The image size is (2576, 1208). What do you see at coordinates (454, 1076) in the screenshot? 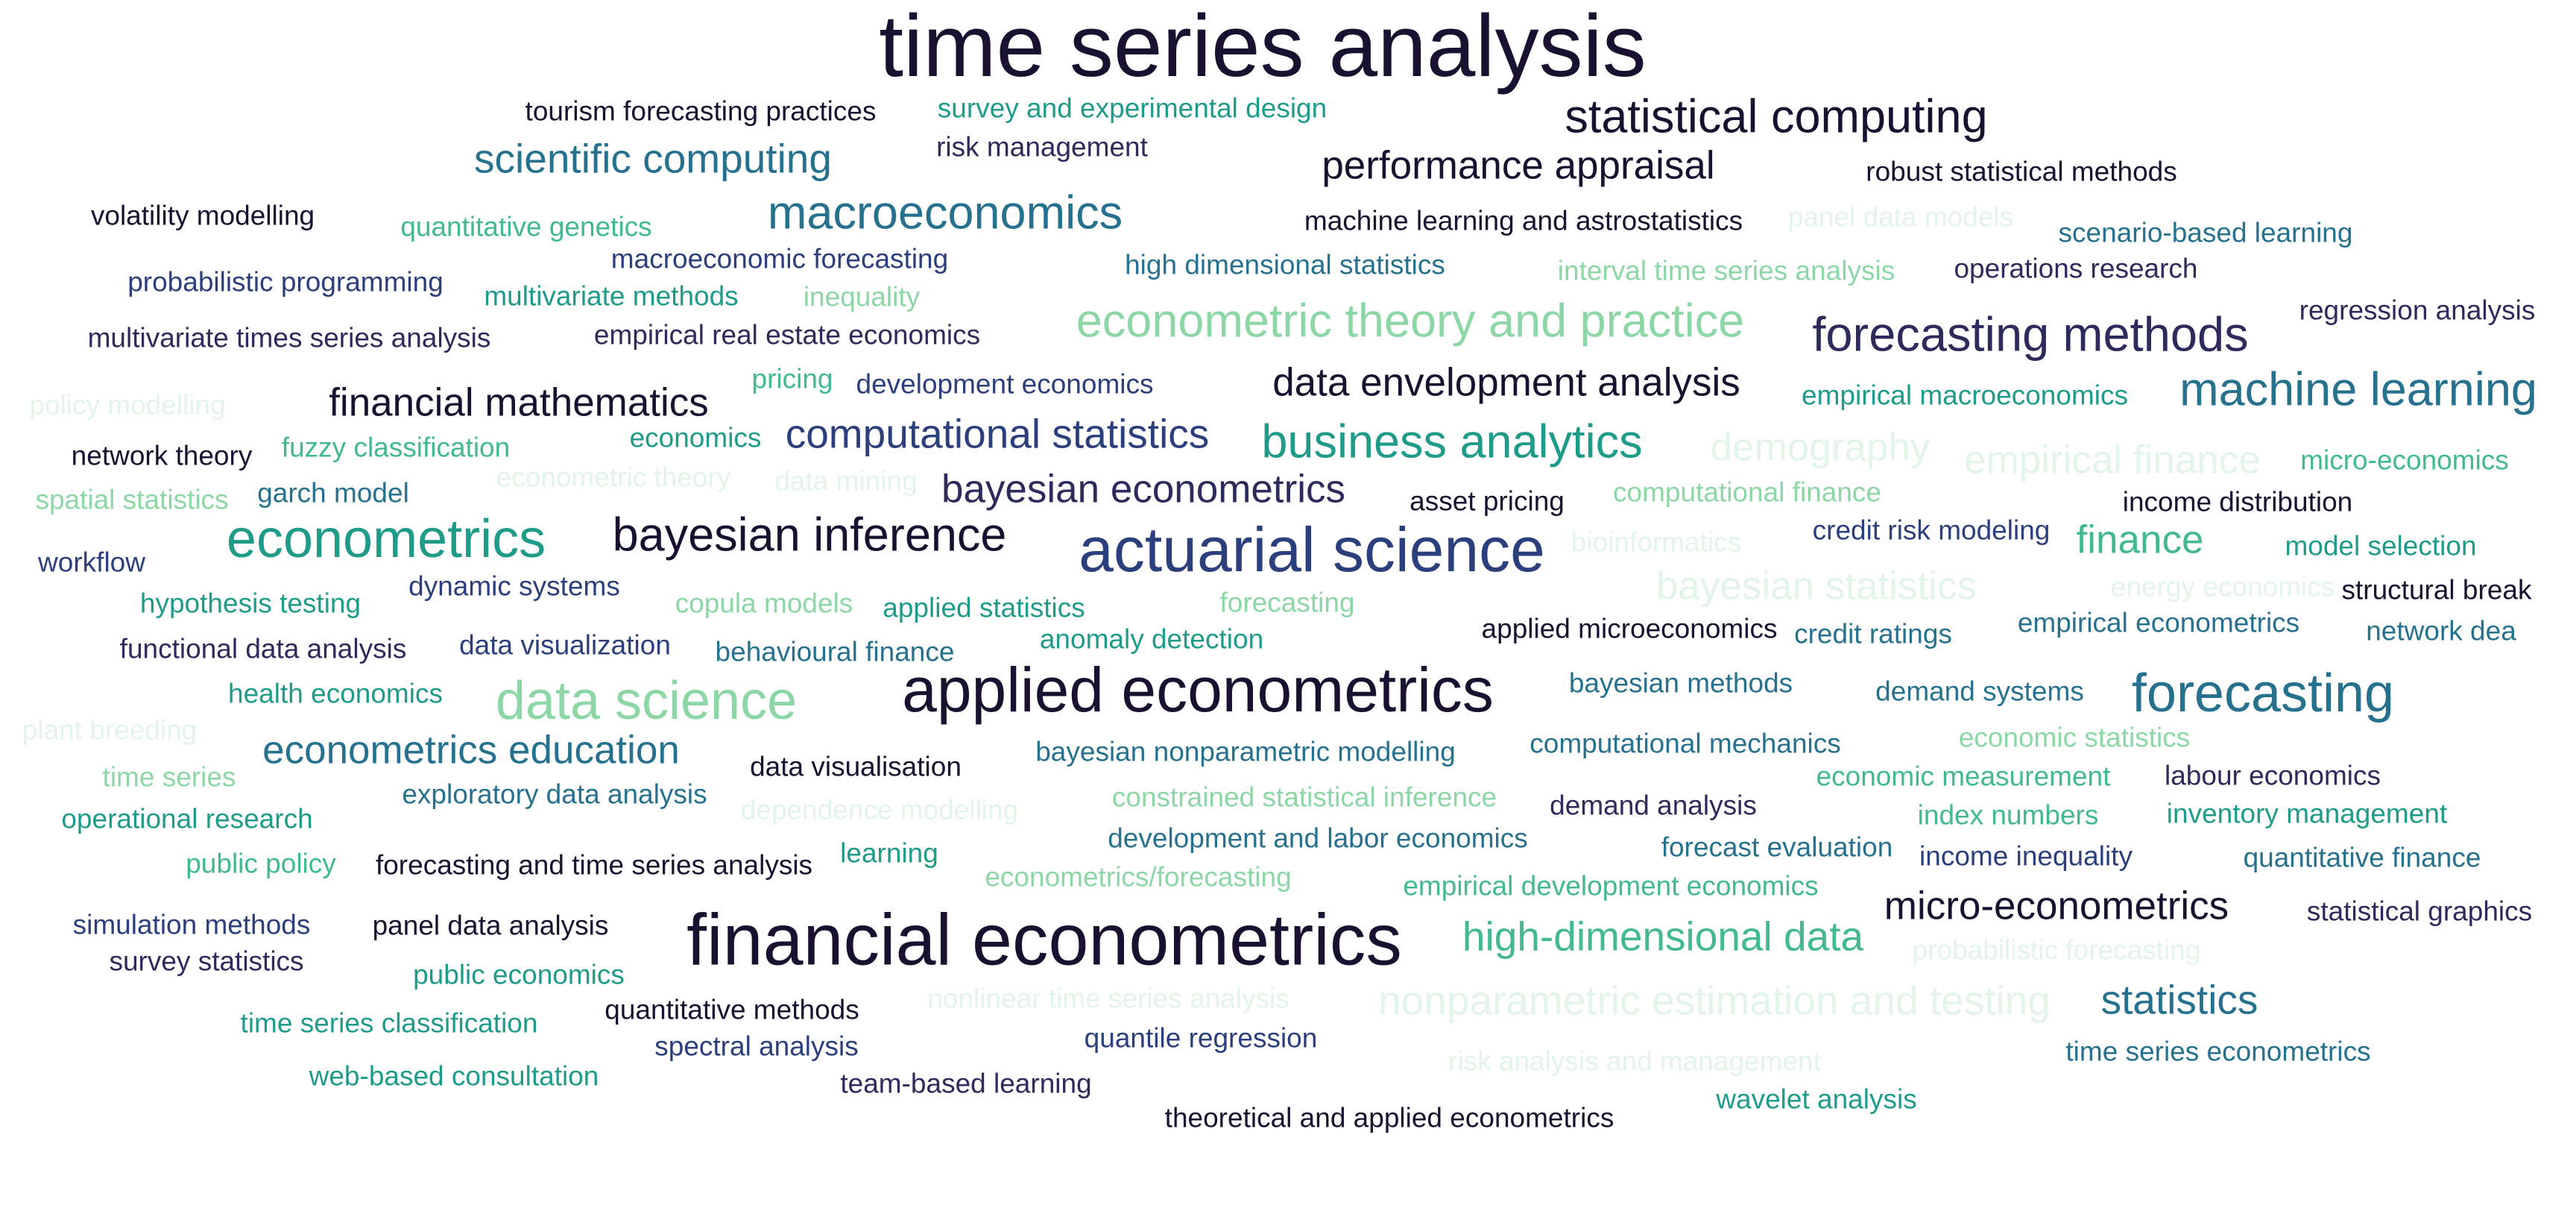
I see `word-term: web-based consultation` at bounding box center [454, 1076].